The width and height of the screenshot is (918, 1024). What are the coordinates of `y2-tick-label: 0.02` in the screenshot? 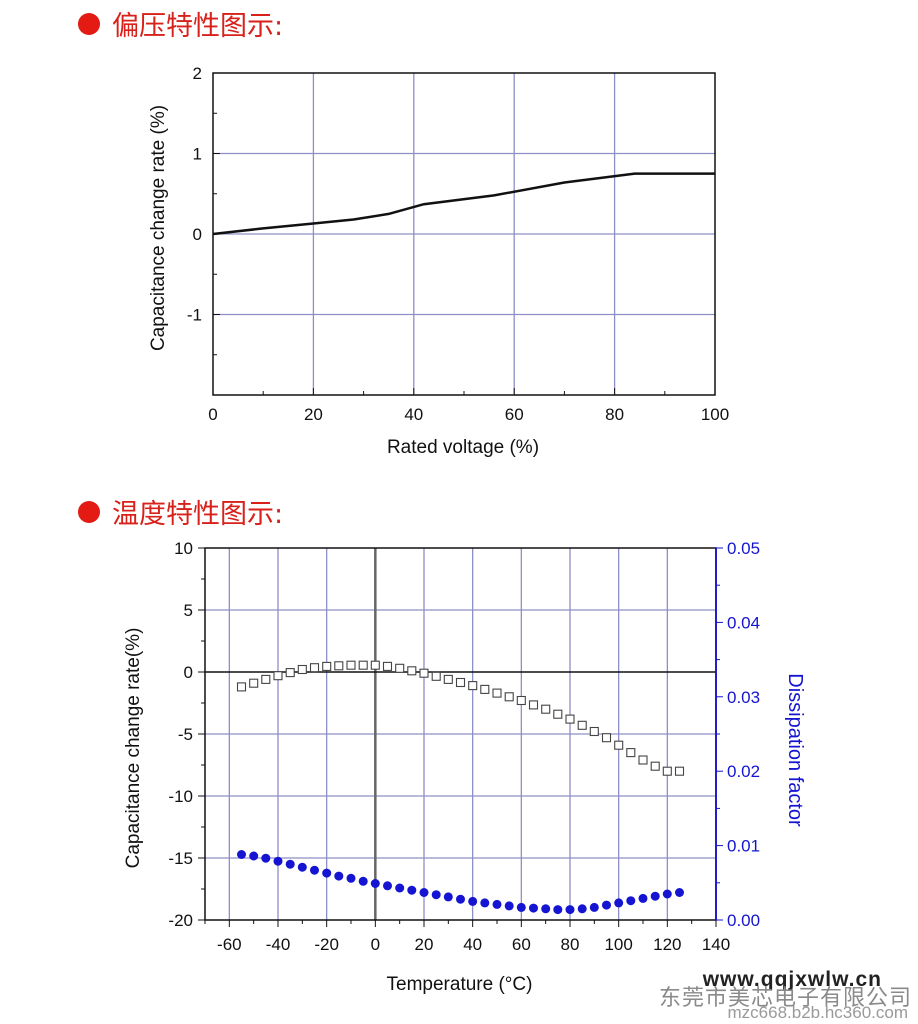 It's located at (743, 771).